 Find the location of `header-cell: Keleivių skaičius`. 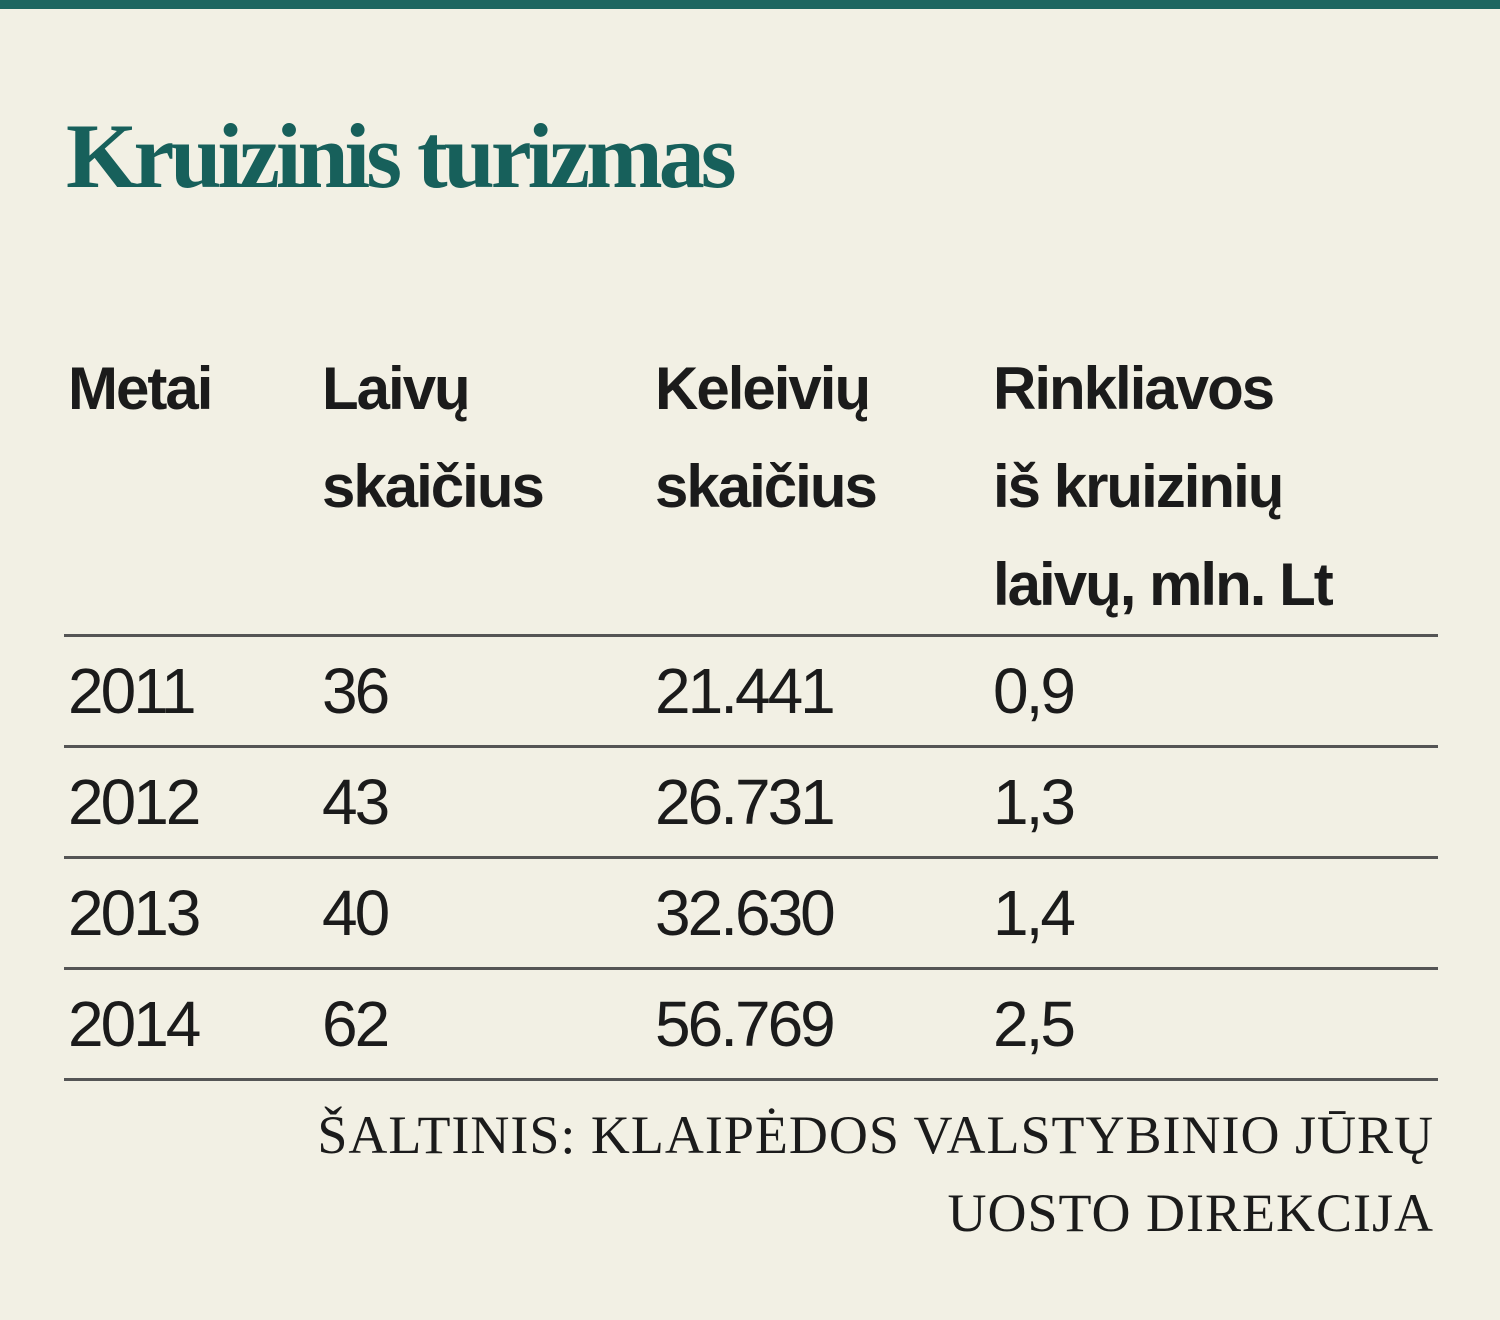

header-cell: Keleivių skaičius is located at coordinates (766, 438).